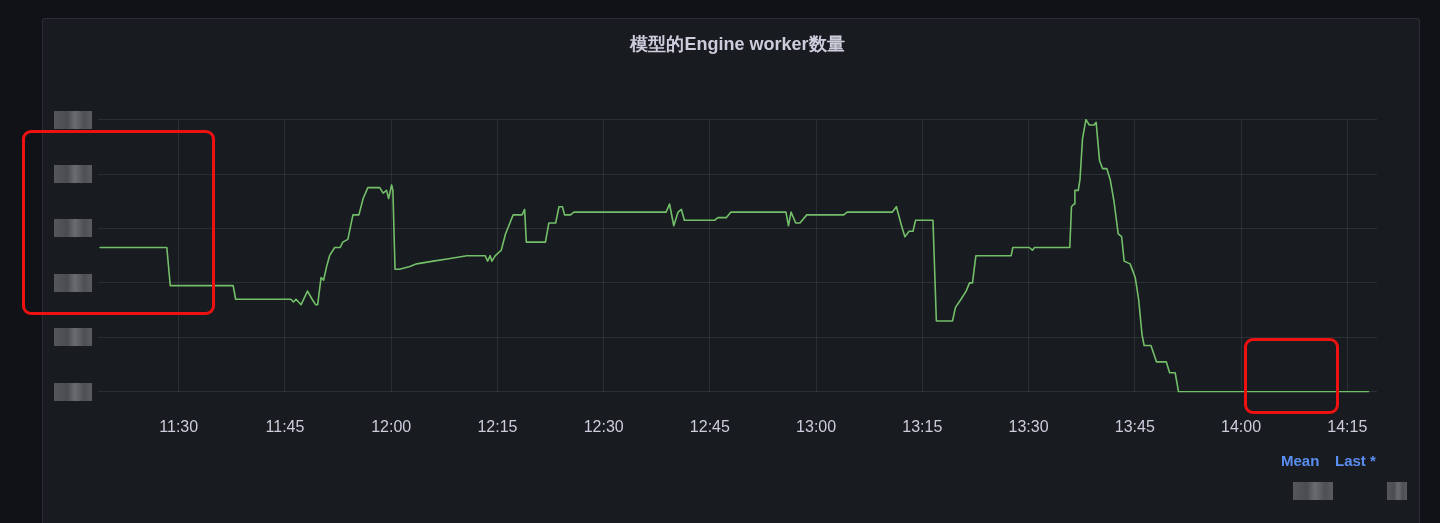  What do you see at coordinates (1241, 426) in the screenshot?
I see `x-tick-label: 14:00` at bounding box center [1241, 426].